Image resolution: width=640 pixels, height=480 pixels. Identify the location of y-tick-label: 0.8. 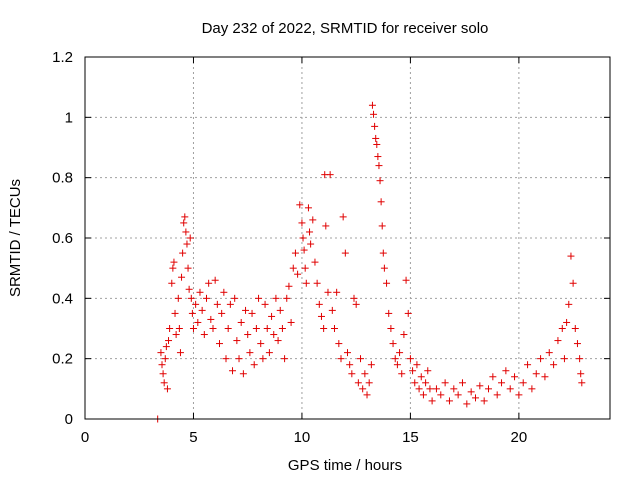
(62, 178).